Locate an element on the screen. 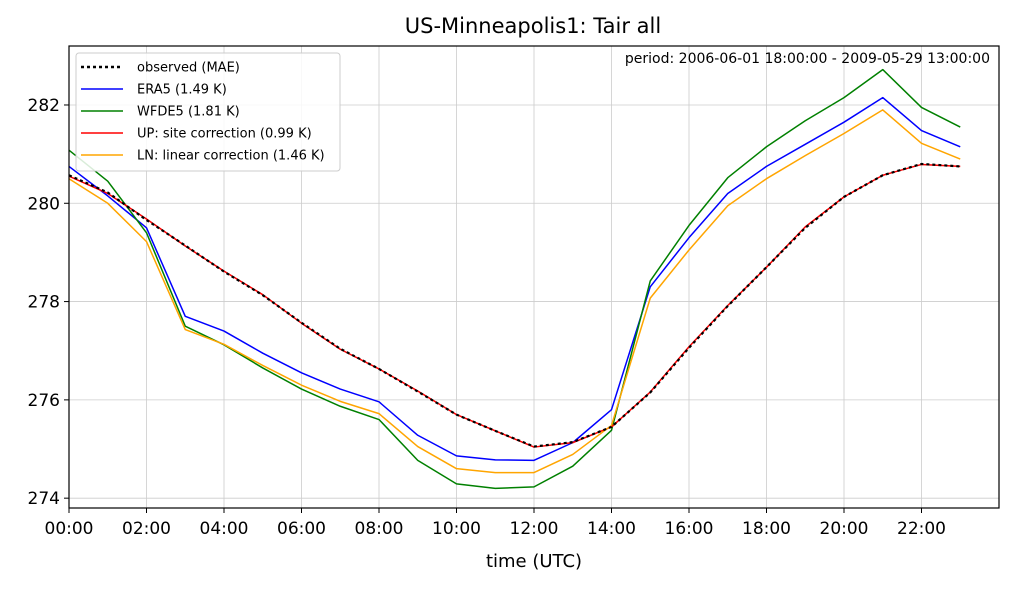 The width and height of the screenshot is (1014, 590). y-tick-label: 278 is located at coordinates (44, 303).